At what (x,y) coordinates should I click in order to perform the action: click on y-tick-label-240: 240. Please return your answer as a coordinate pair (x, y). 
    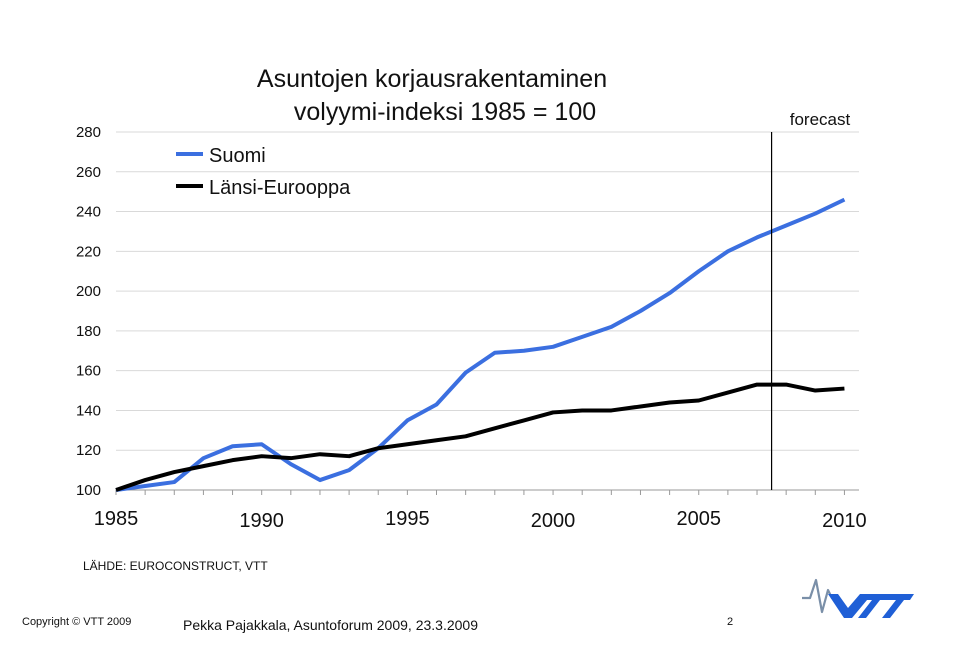
    Looking at the image, I should click on (88, 212).